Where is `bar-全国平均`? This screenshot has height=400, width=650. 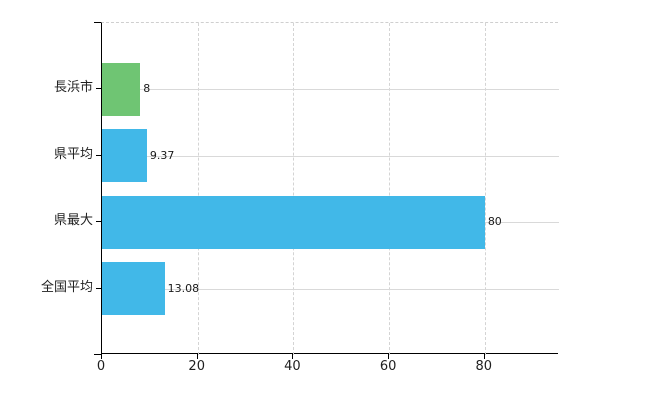
bar-全国平均 is located at coordinates (133, 289).